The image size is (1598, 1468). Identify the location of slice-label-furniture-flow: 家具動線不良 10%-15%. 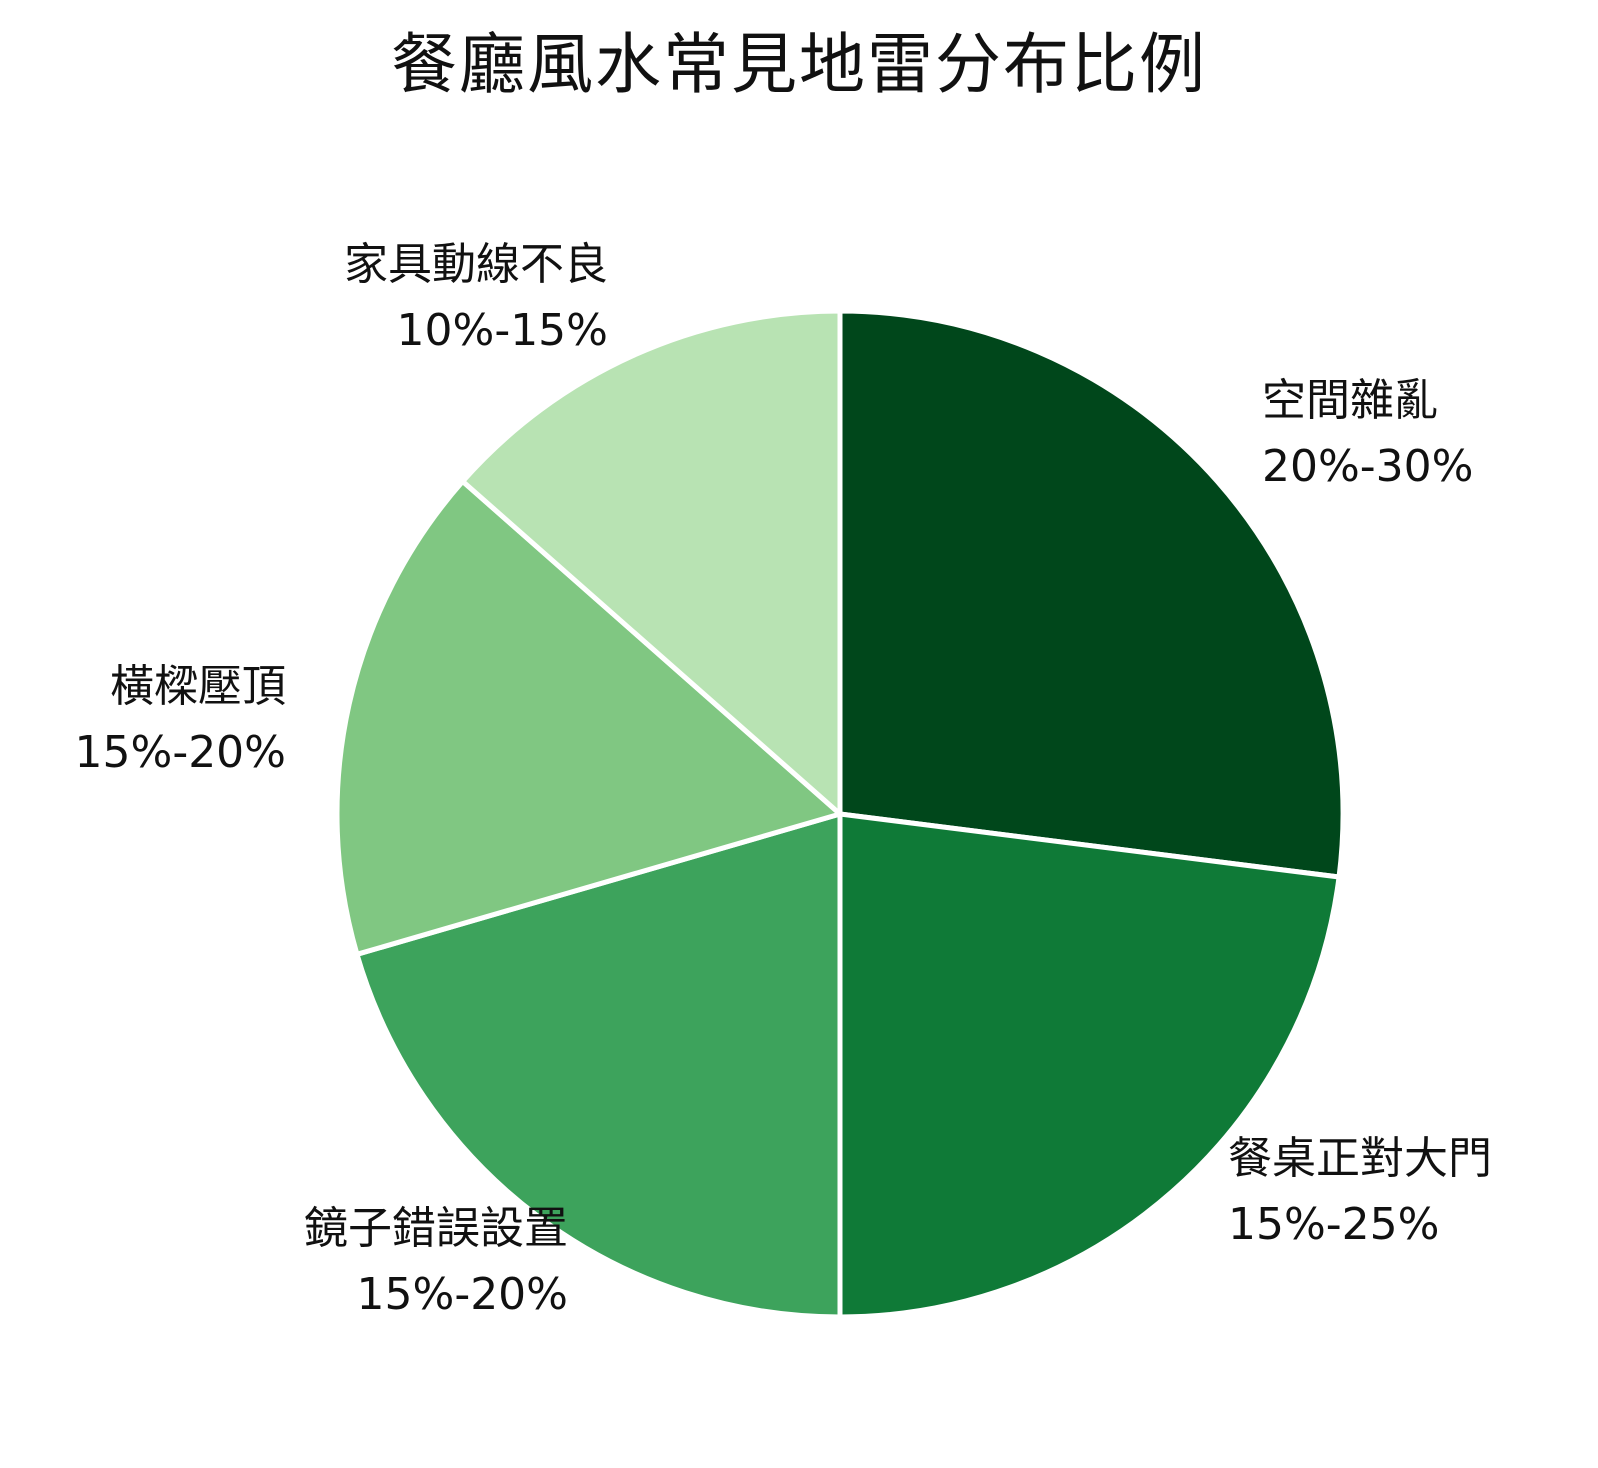
(476, 298).